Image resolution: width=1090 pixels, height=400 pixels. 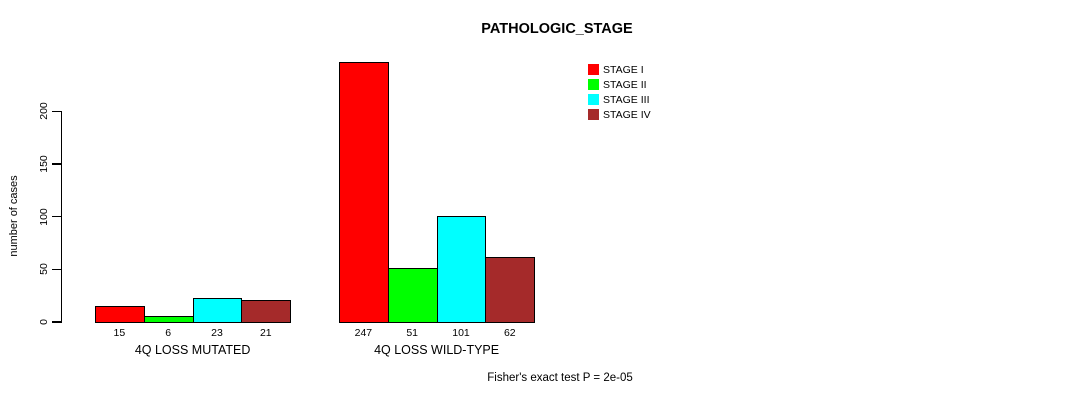 What do you see at coordinates (560, 378) in the screenshot?
I see `annotation-text: Fisher's exact test P = 2e-05` at bounding box center [560, 378].